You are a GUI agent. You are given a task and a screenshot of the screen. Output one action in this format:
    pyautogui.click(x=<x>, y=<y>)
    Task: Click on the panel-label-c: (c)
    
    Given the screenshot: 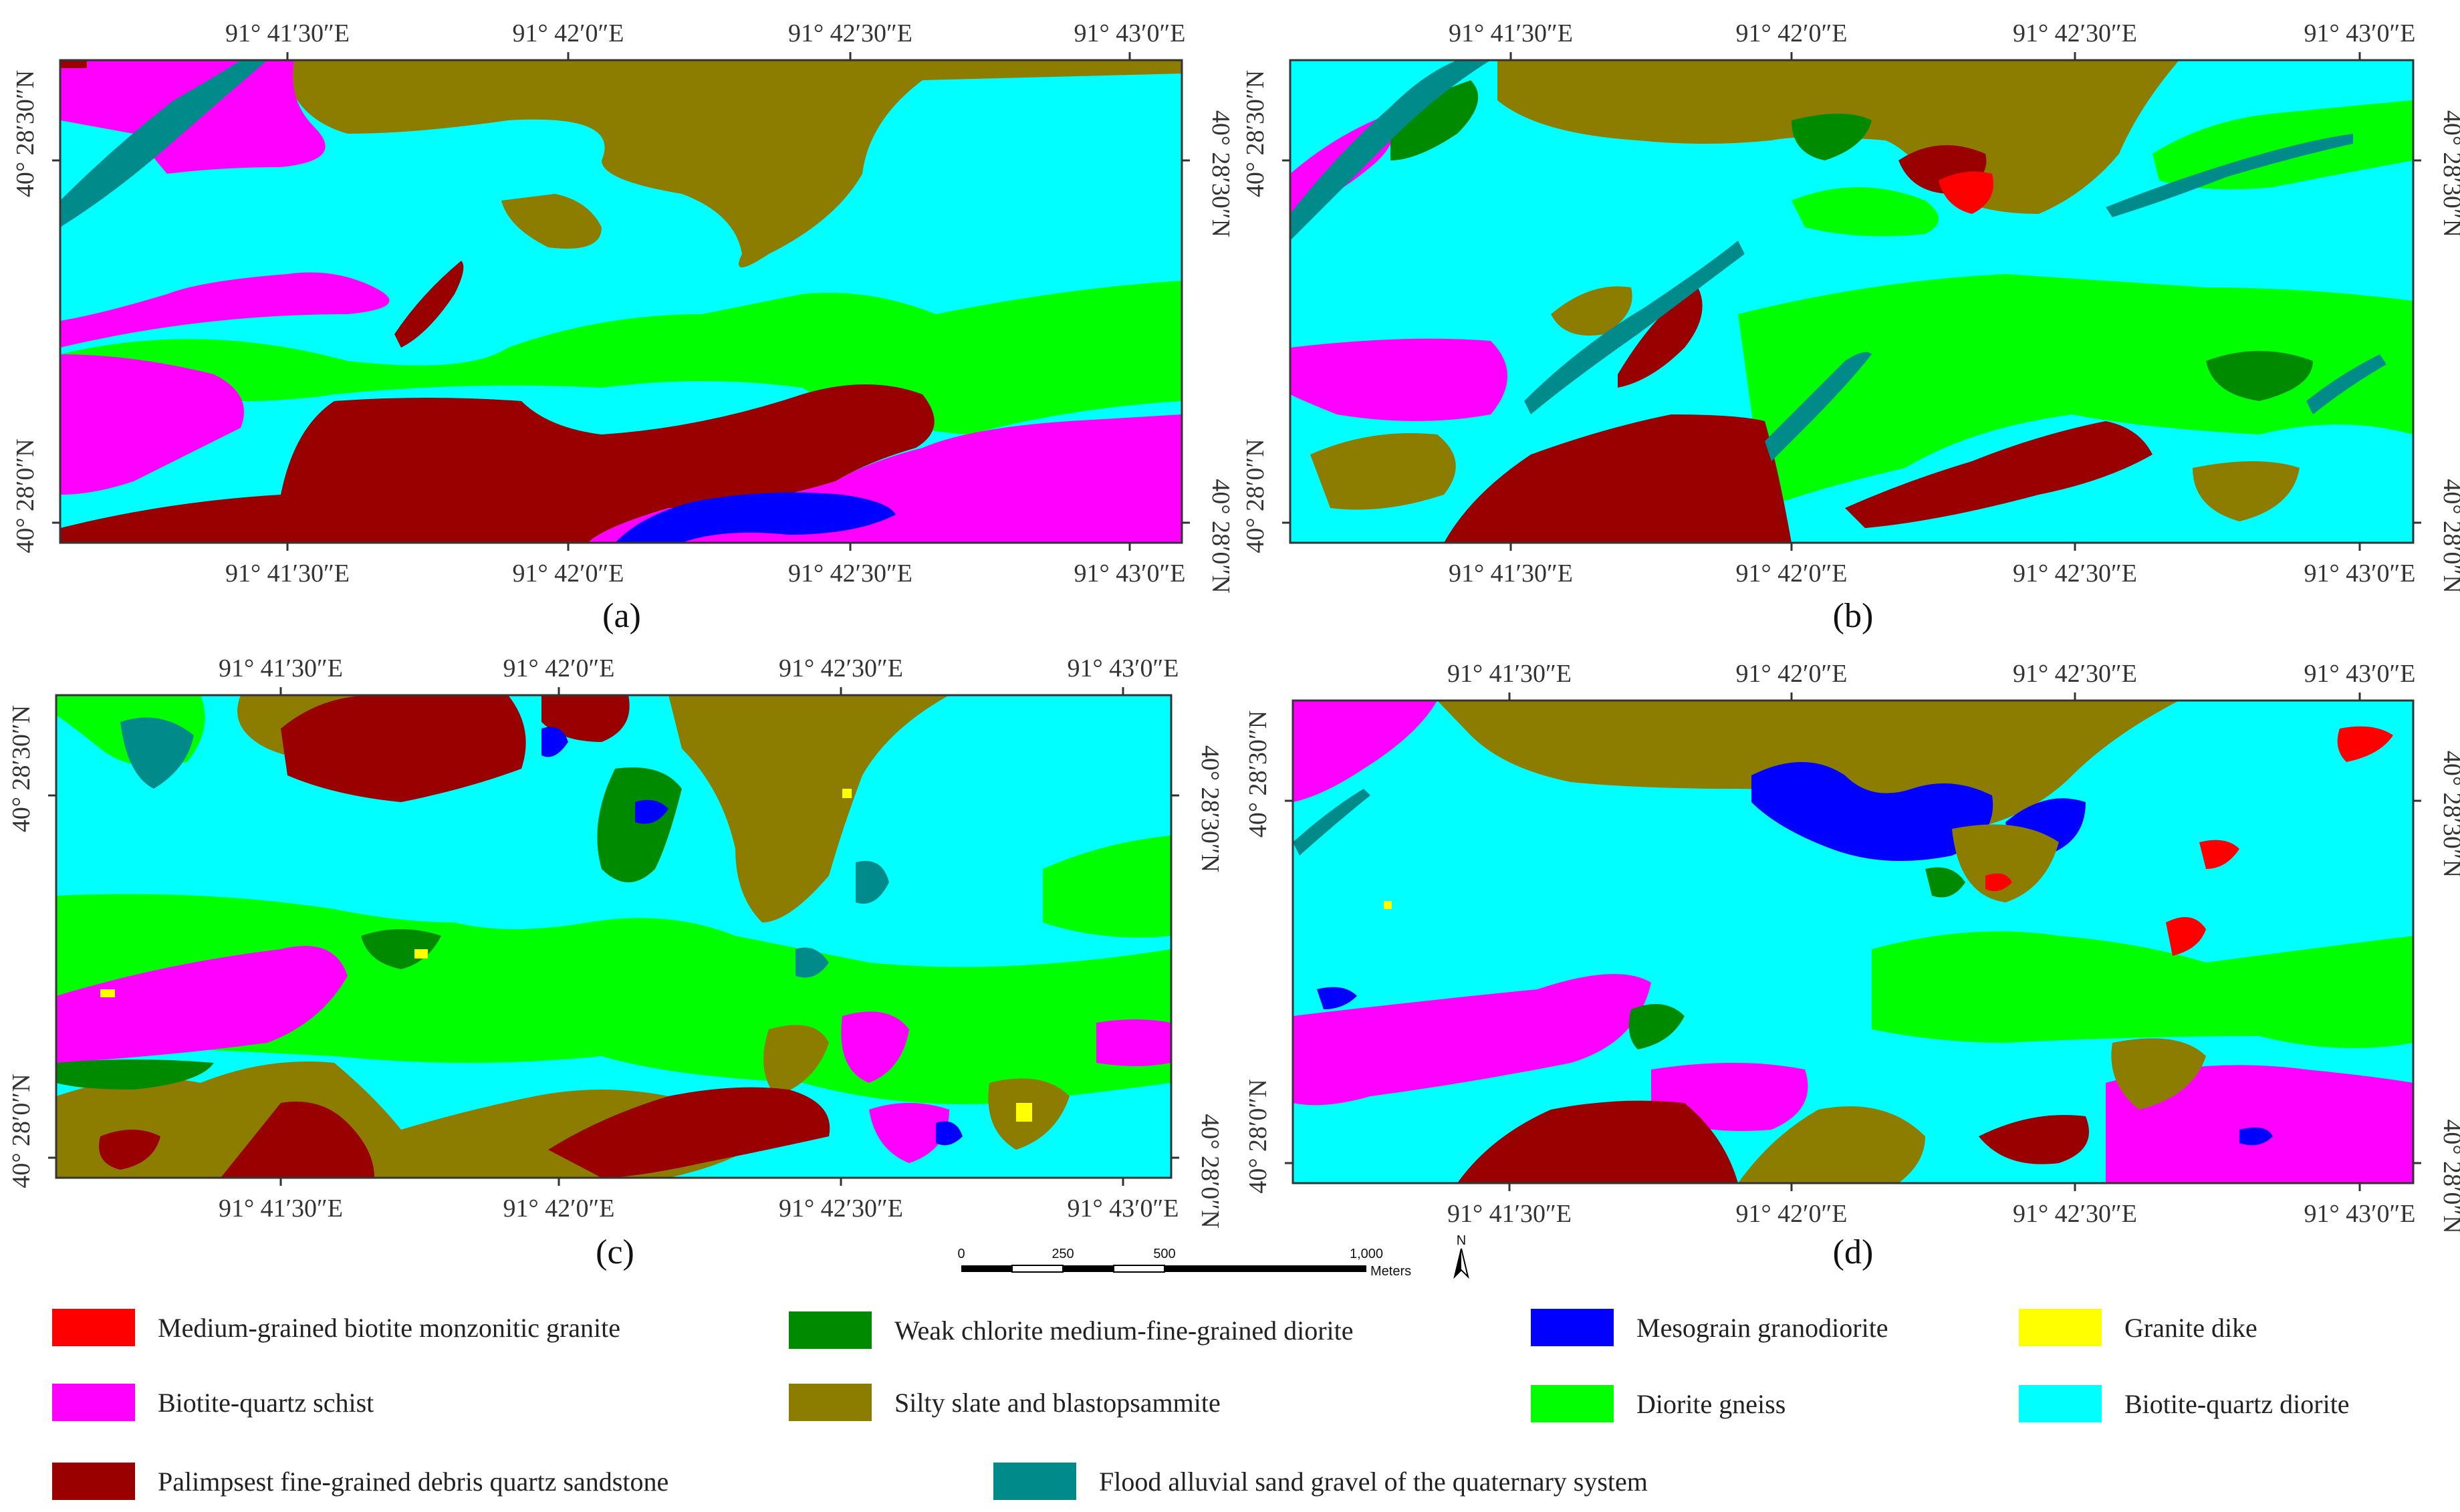 What is the action you would take?
    pyautogui.click(x=615, y=1252)
    